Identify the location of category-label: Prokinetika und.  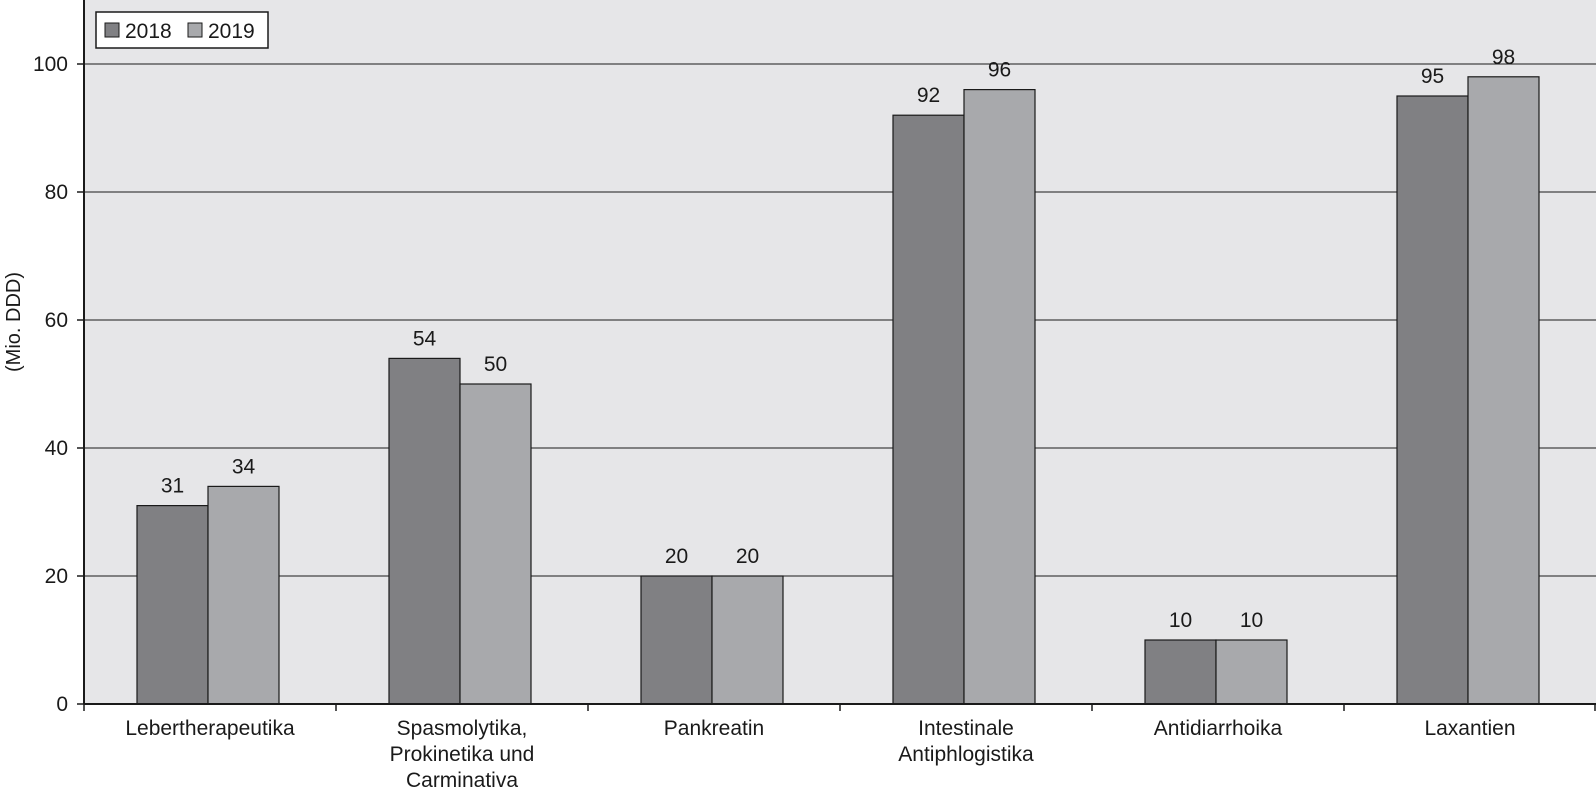
(462, 754).